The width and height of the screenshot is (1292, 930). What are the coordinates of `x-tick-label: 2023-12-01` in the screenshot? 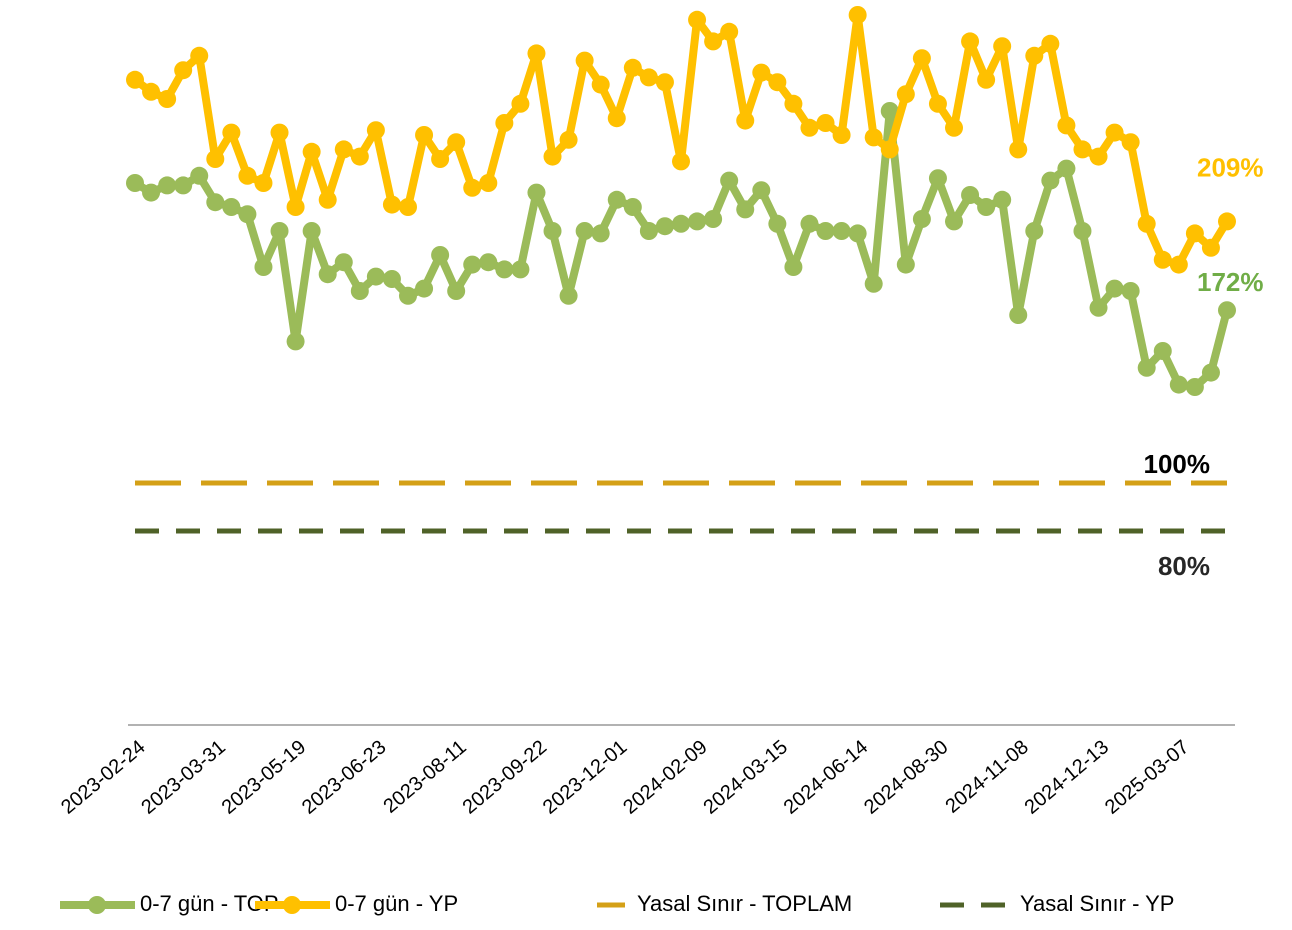 It's located at (585, 777).